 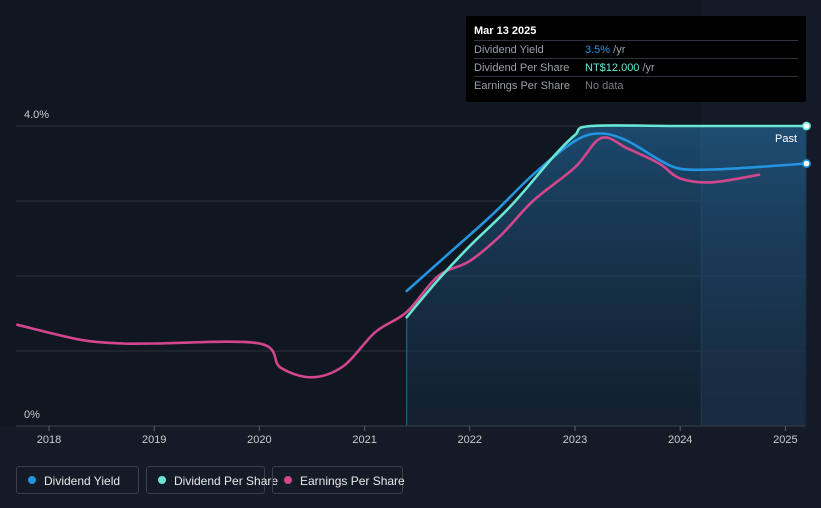 I want to click on x-tick-label: 2020, so click(x=259, y=440).